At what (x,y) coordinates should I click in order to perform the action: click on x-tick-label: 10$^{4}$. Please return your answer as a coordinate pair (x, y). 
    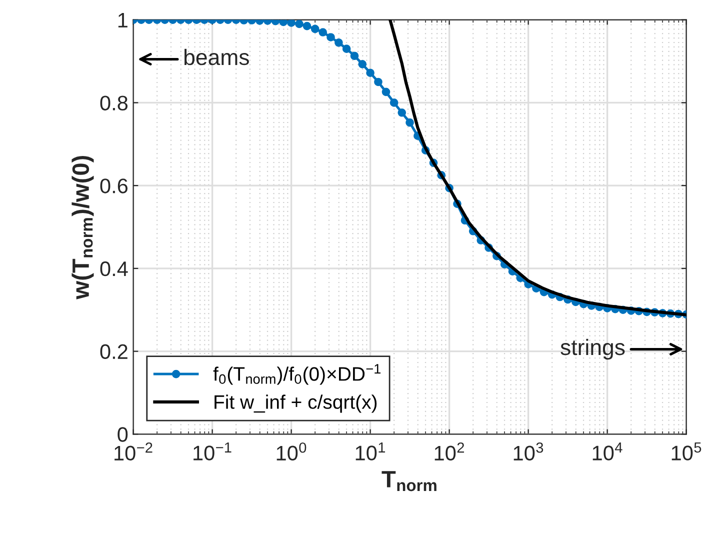
    Looking at the image, I should click on (607, 451).